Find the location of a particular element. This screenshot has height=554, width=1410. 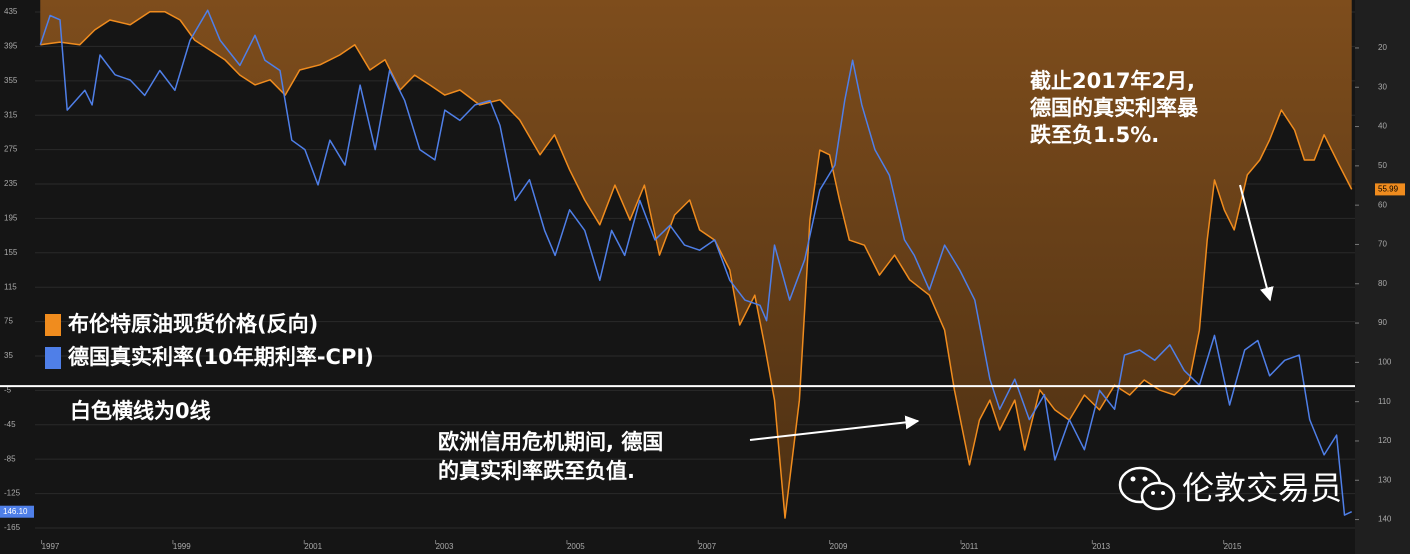

y2-tick-label: 110 is located at coordinates (1384, 401).